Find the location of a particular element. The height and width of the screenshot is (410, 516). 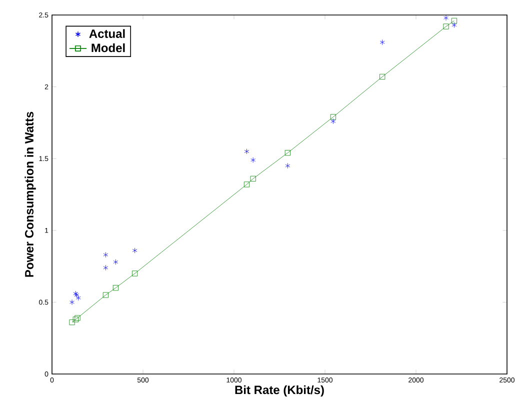

y-axis-title: Power Consumption in Watts is located at coordinates (30, 194).